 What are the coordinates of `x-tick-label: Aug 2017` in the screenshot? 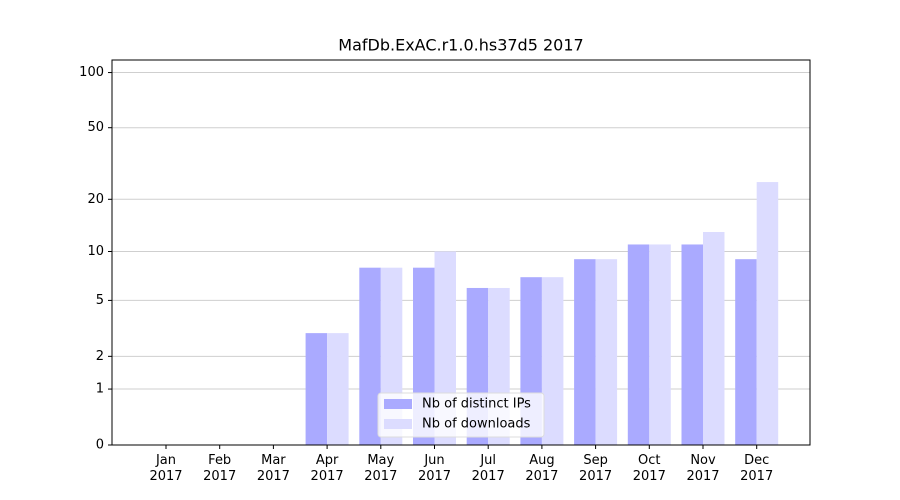 It's located at (542, 468).